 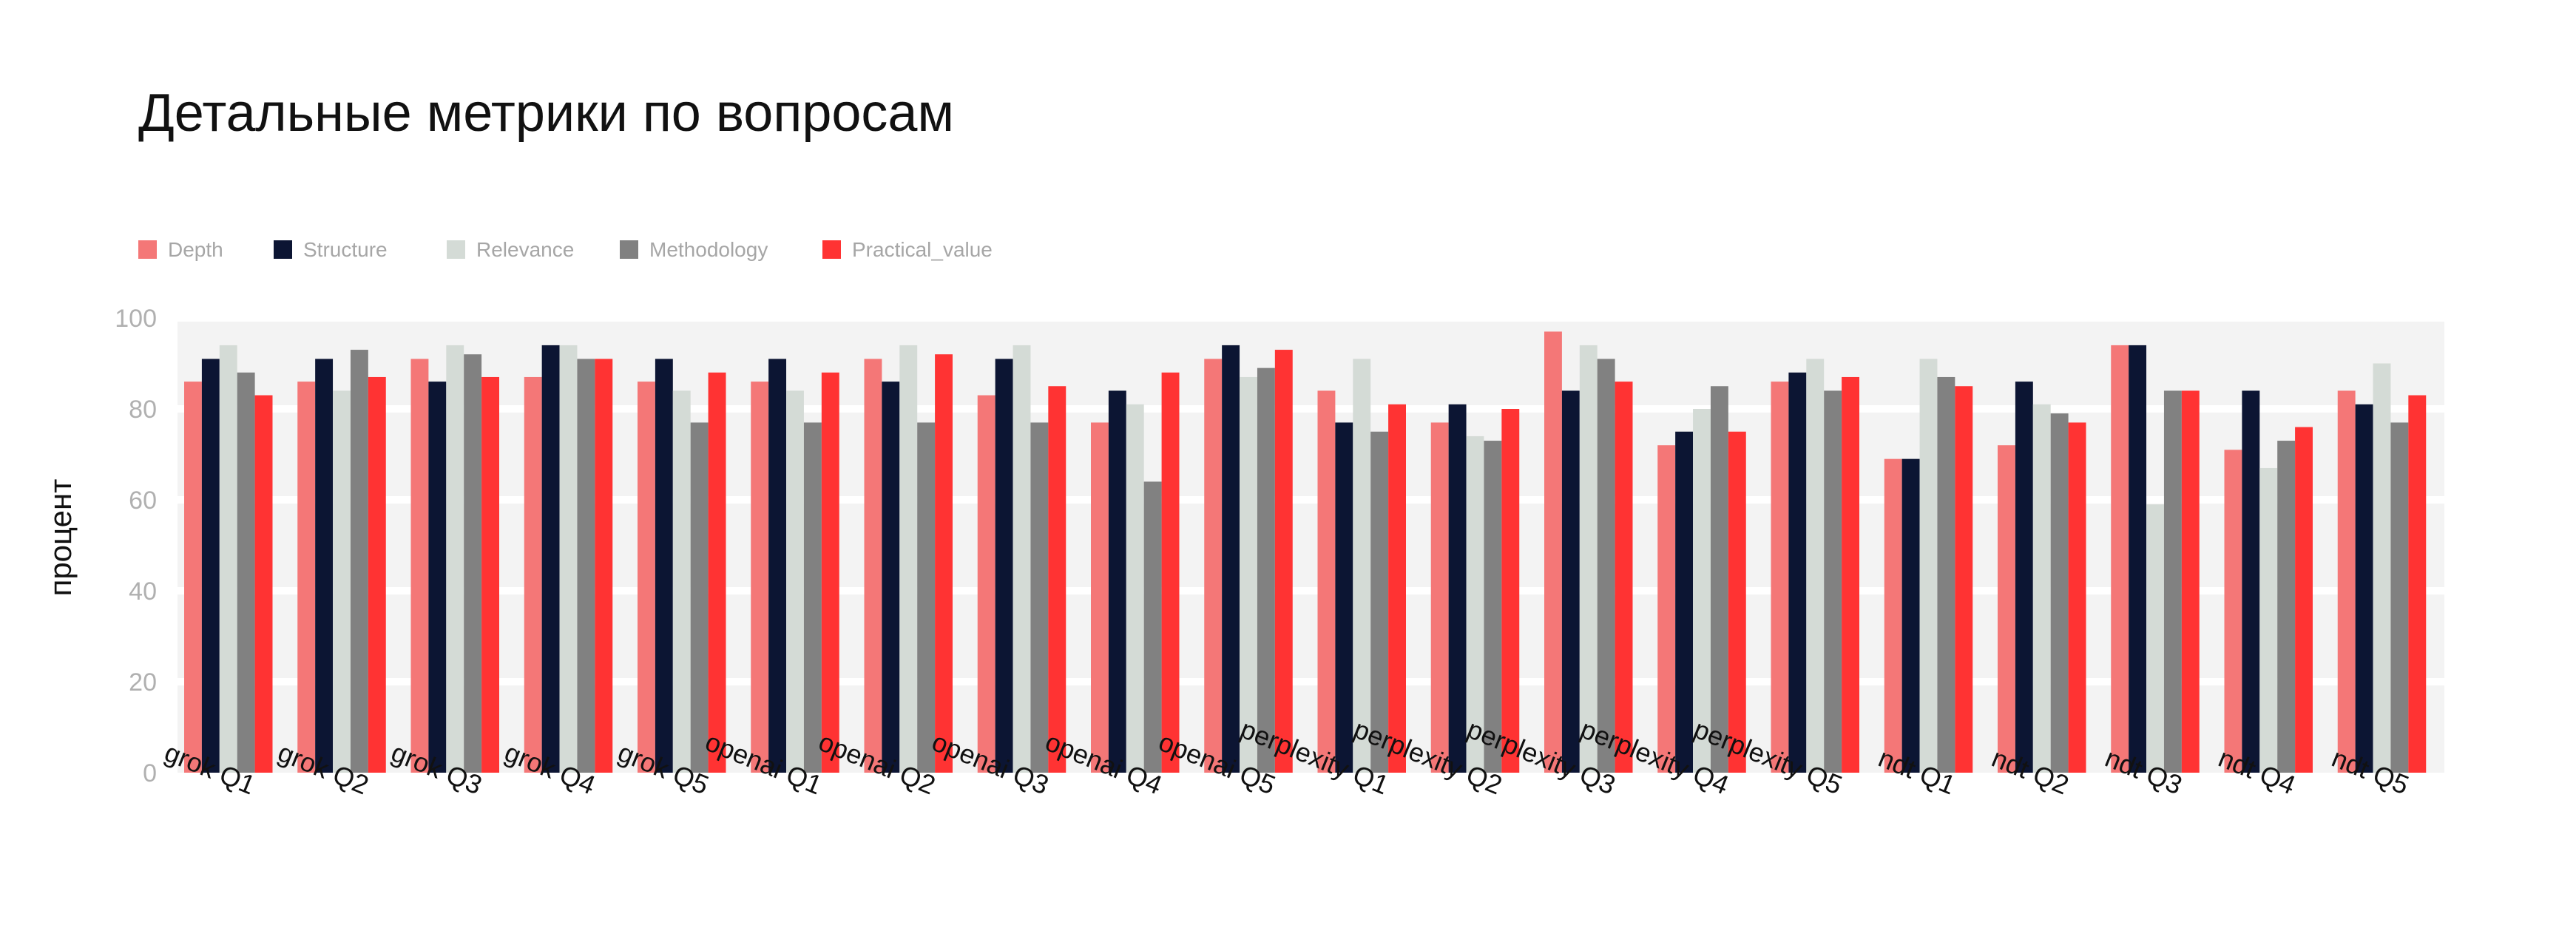 I want to click on legend-label: Methodology, so click(x=708, y=249).